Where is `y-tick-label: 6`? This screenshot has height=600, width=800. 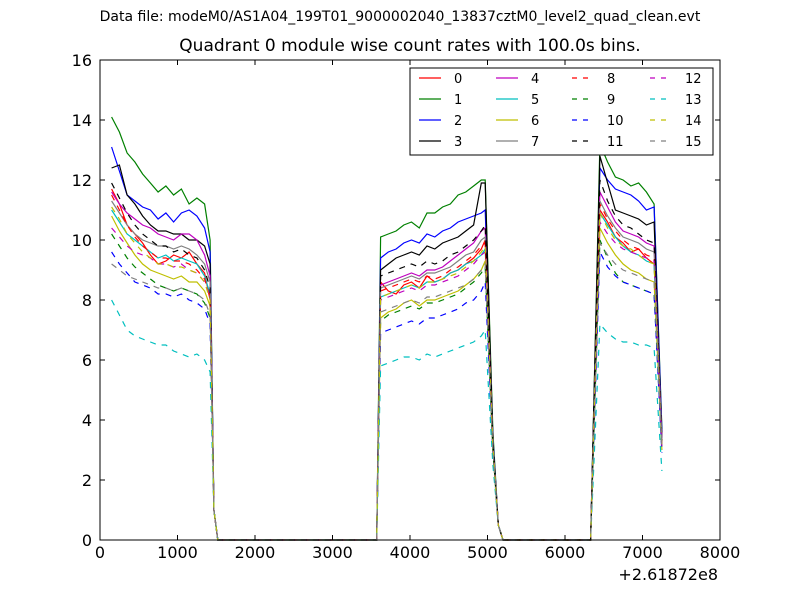 y-tick-label: 6 is located at coordinates (87, 360).